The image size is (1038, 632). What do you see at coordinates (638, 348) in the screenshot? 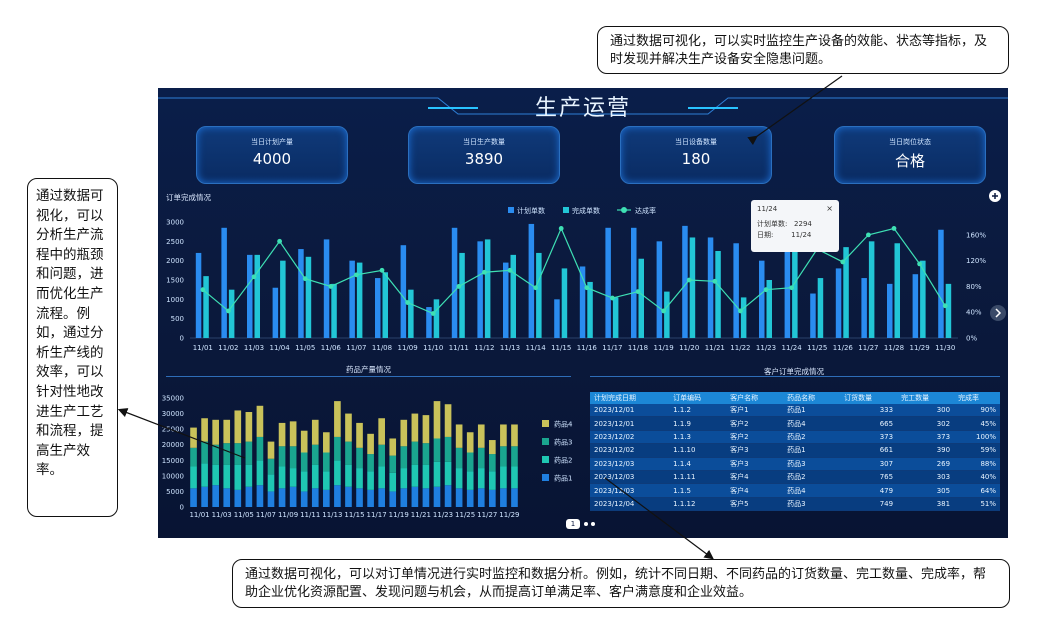
I see `x-tick-label: 11/18` at bounding box center [638, 348].